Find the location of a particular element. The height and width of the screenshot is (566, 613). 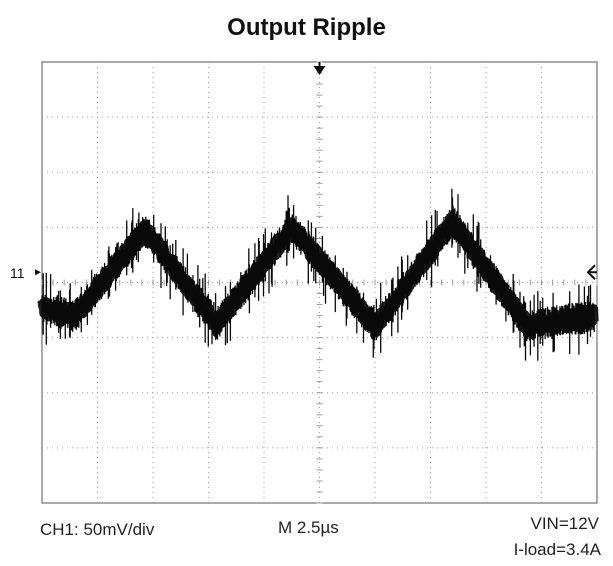

timebase-label: M 2.5µs is located at coordinates (308, 527).